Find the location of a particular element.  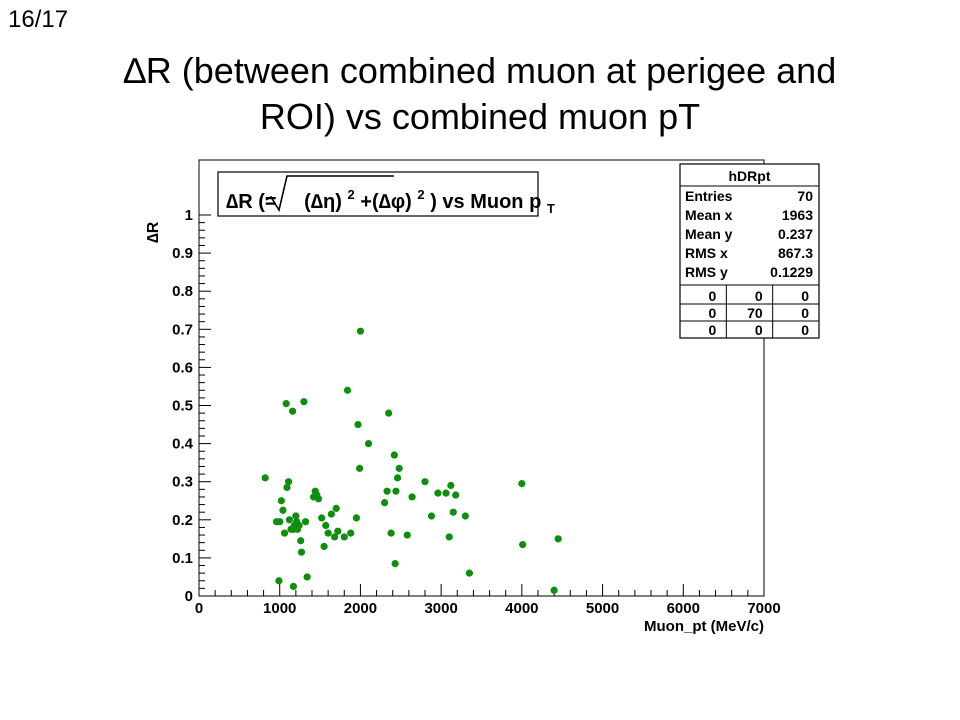

stats-label: Entries is located at coordinates (709, 196).